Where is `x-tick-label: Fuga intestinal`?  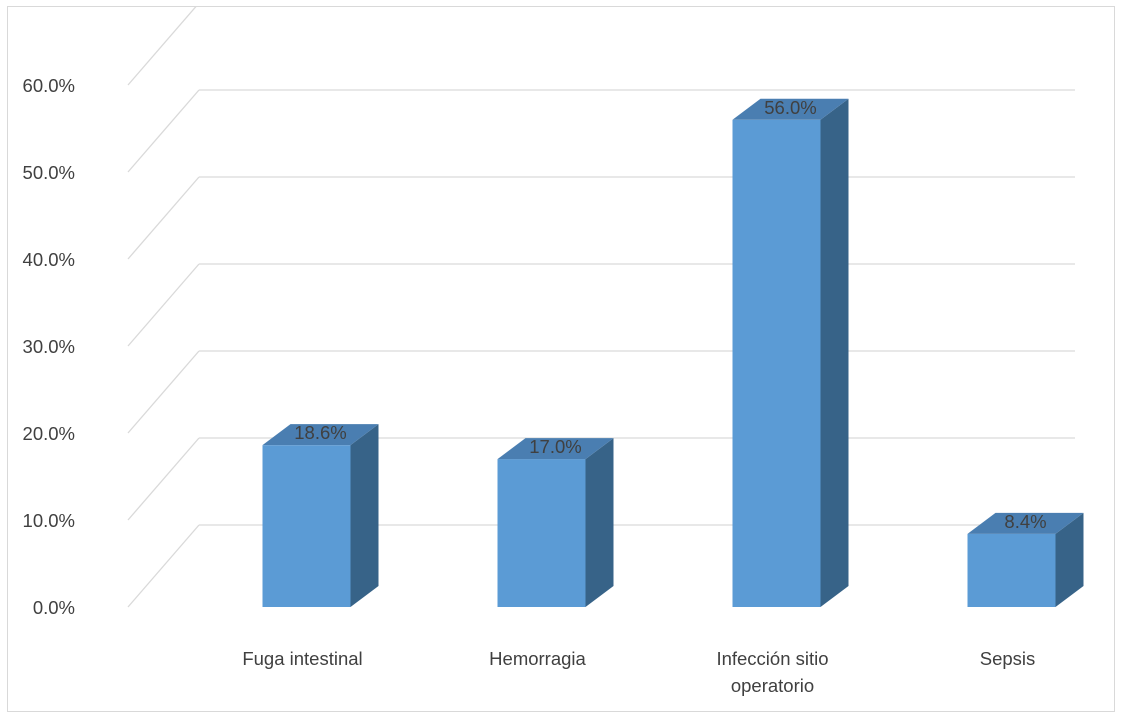 x-tick-label: Fuga intestinal is located at coordinates (302, 658).